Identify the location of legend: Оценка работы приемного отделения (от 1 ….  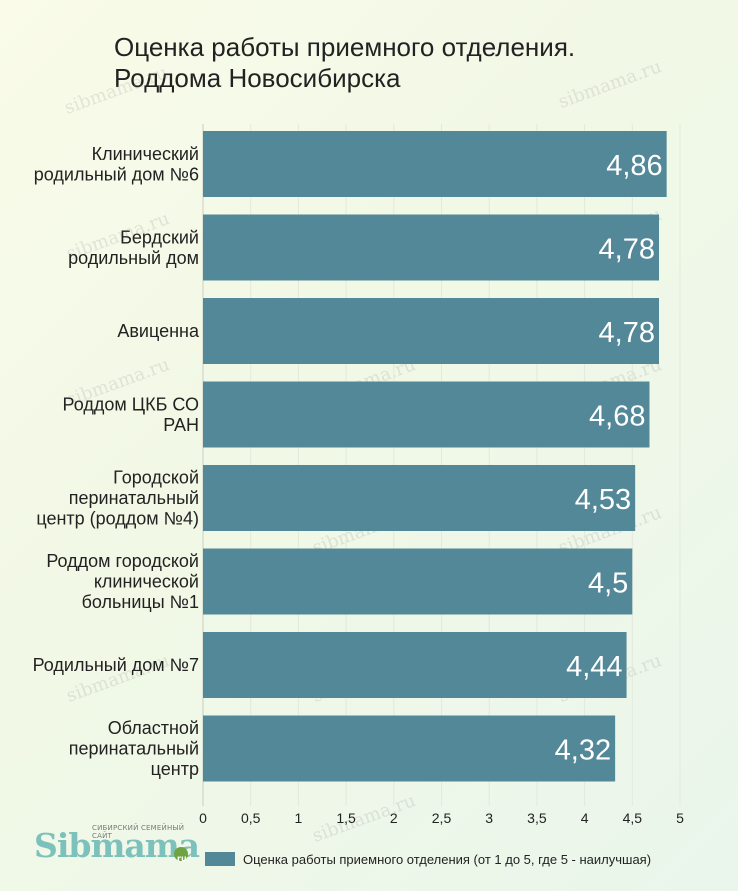
(428, 859).